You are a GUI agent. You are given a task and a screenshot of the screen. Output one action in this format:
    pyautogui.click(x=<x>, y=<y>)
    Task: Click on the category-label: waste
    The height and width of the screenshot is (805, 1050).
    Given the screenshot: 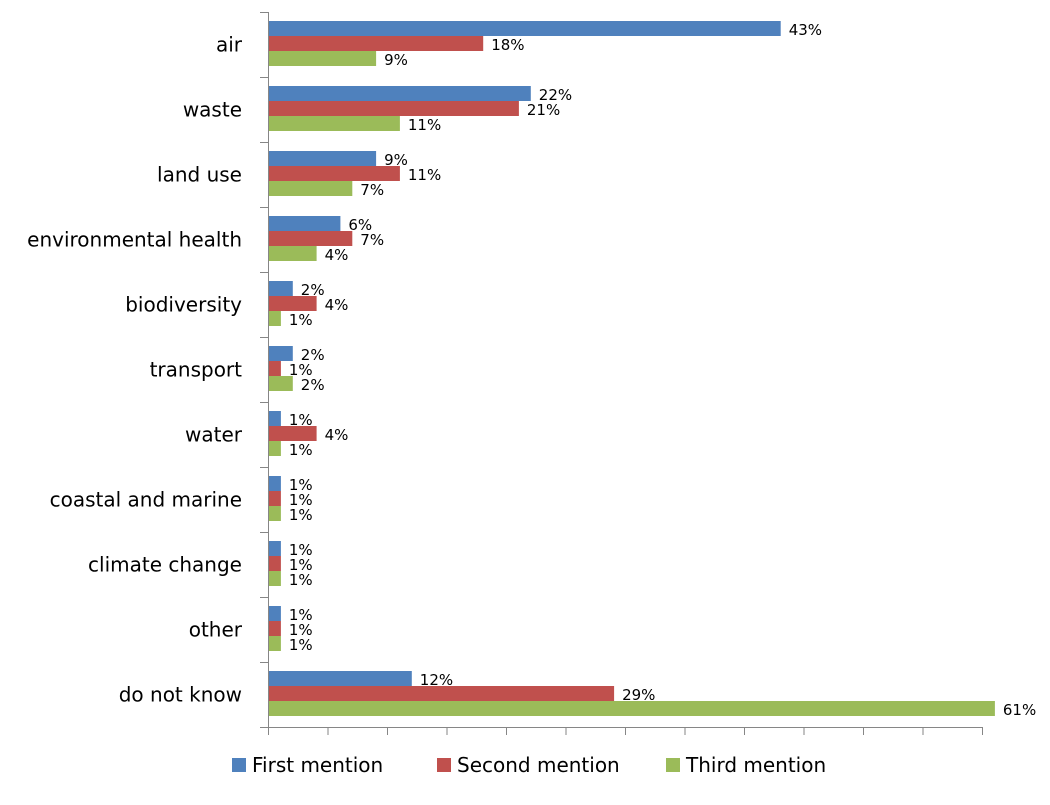 What is the action you would take?
    pyautogui.click(x=212, y=110)
    